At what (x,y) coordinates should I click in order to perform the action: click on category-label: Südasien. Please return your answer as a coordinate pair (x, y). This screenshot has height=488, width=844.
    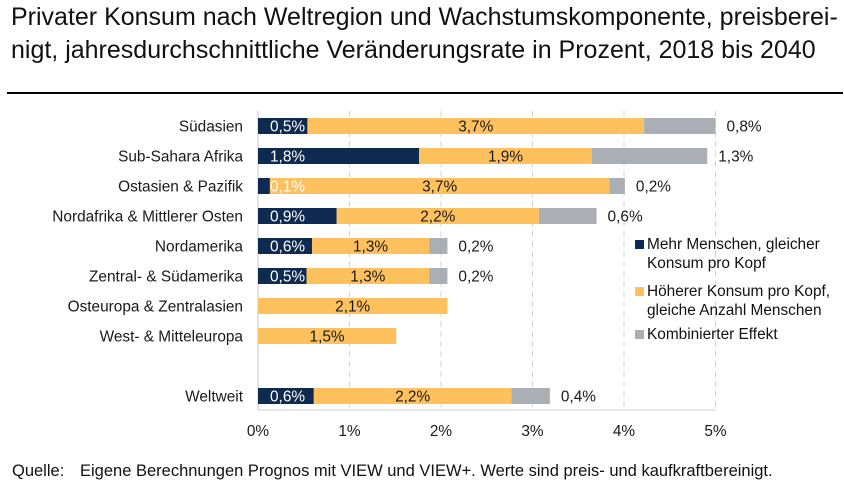
    Looking at the image, I should click on (211, 127).